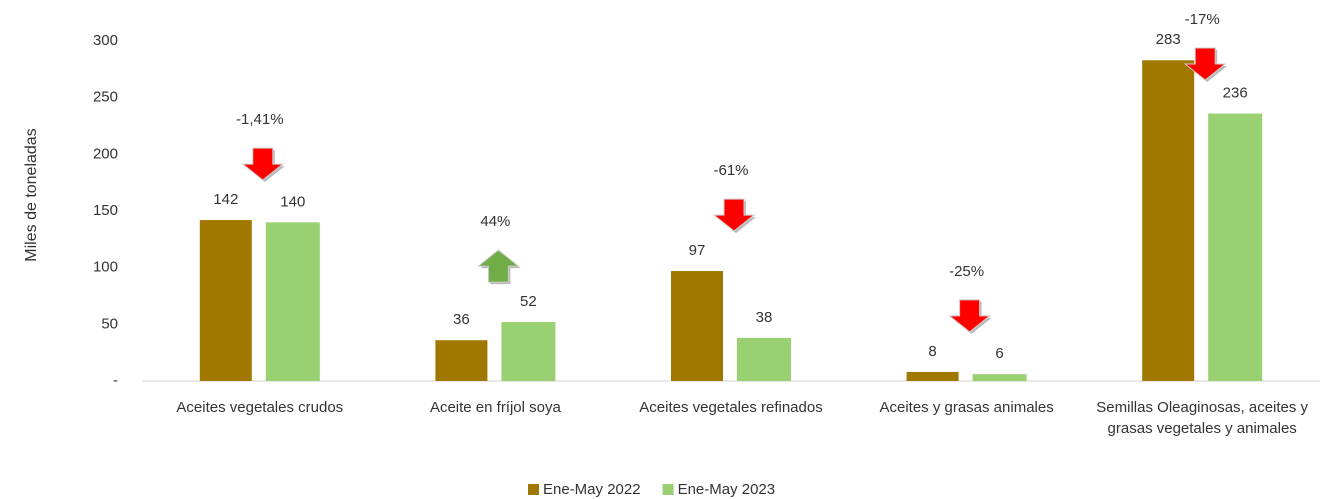 The width and height of the screenshot is (1321, 499). Describe the element at coordinates (105, 40) in the screenshot. I see `y-tick-label: 300` at that location.